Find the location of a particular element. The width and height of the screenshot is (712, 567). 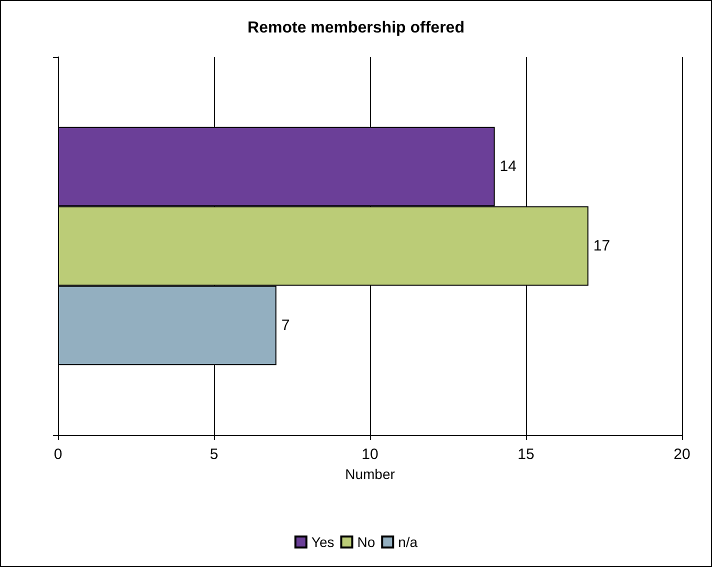

x-tick-label: 10 is located at coordinates (370, 454).